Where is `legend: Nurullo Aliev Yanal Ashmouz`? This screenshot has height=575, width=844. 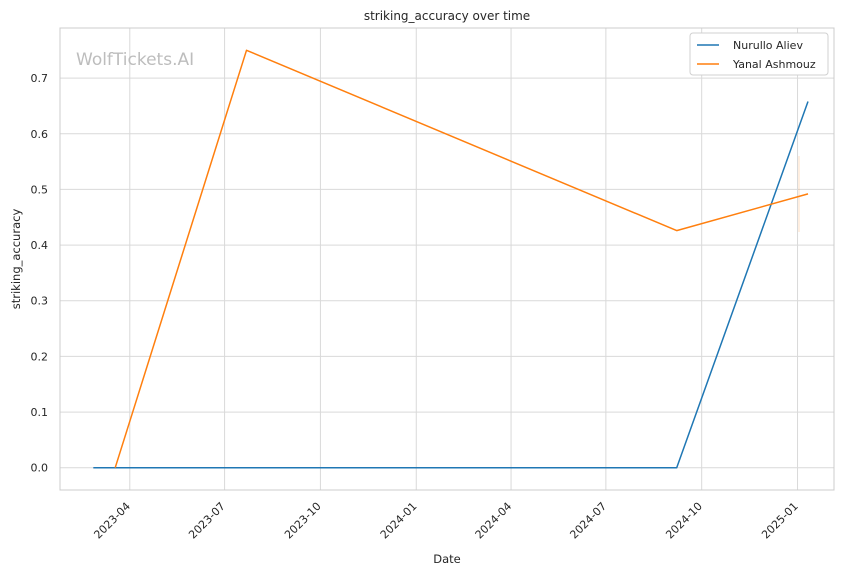 legend: Nurullo Aliev Yanal Ashmouz is located at coordinates (759, 54).